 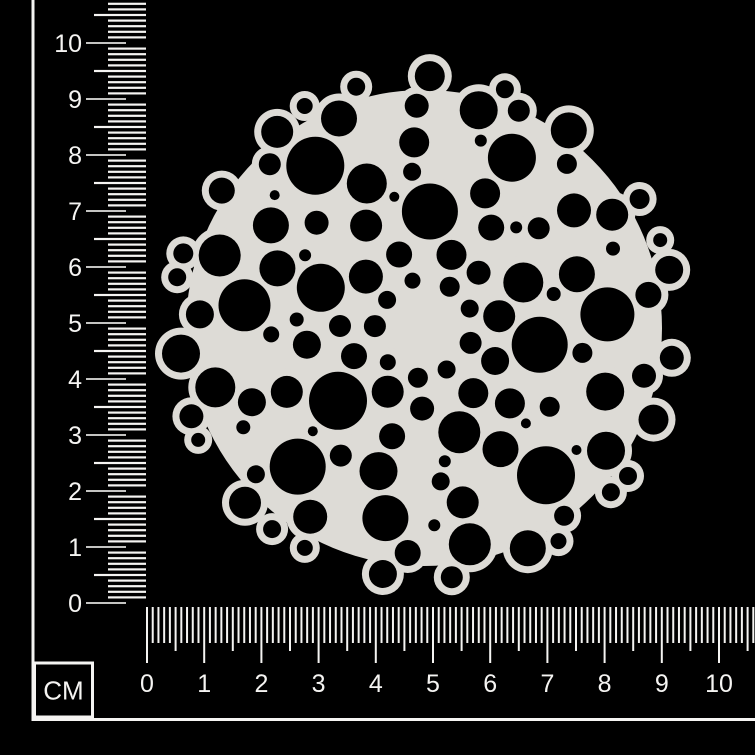 I want to click on ruler-bottom-line, so click(x=393, y=719).